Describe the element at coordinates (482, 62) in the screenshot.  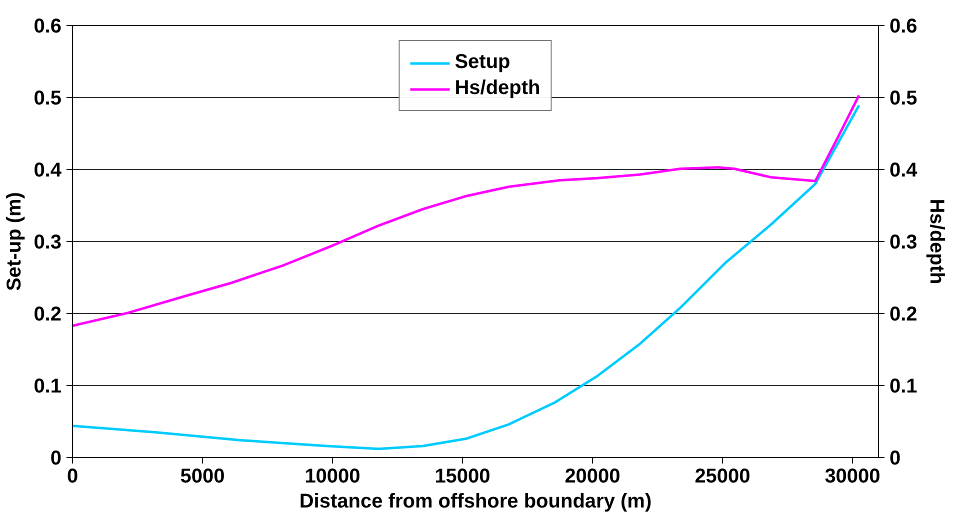
I see `legend-label: Setup` at that location.